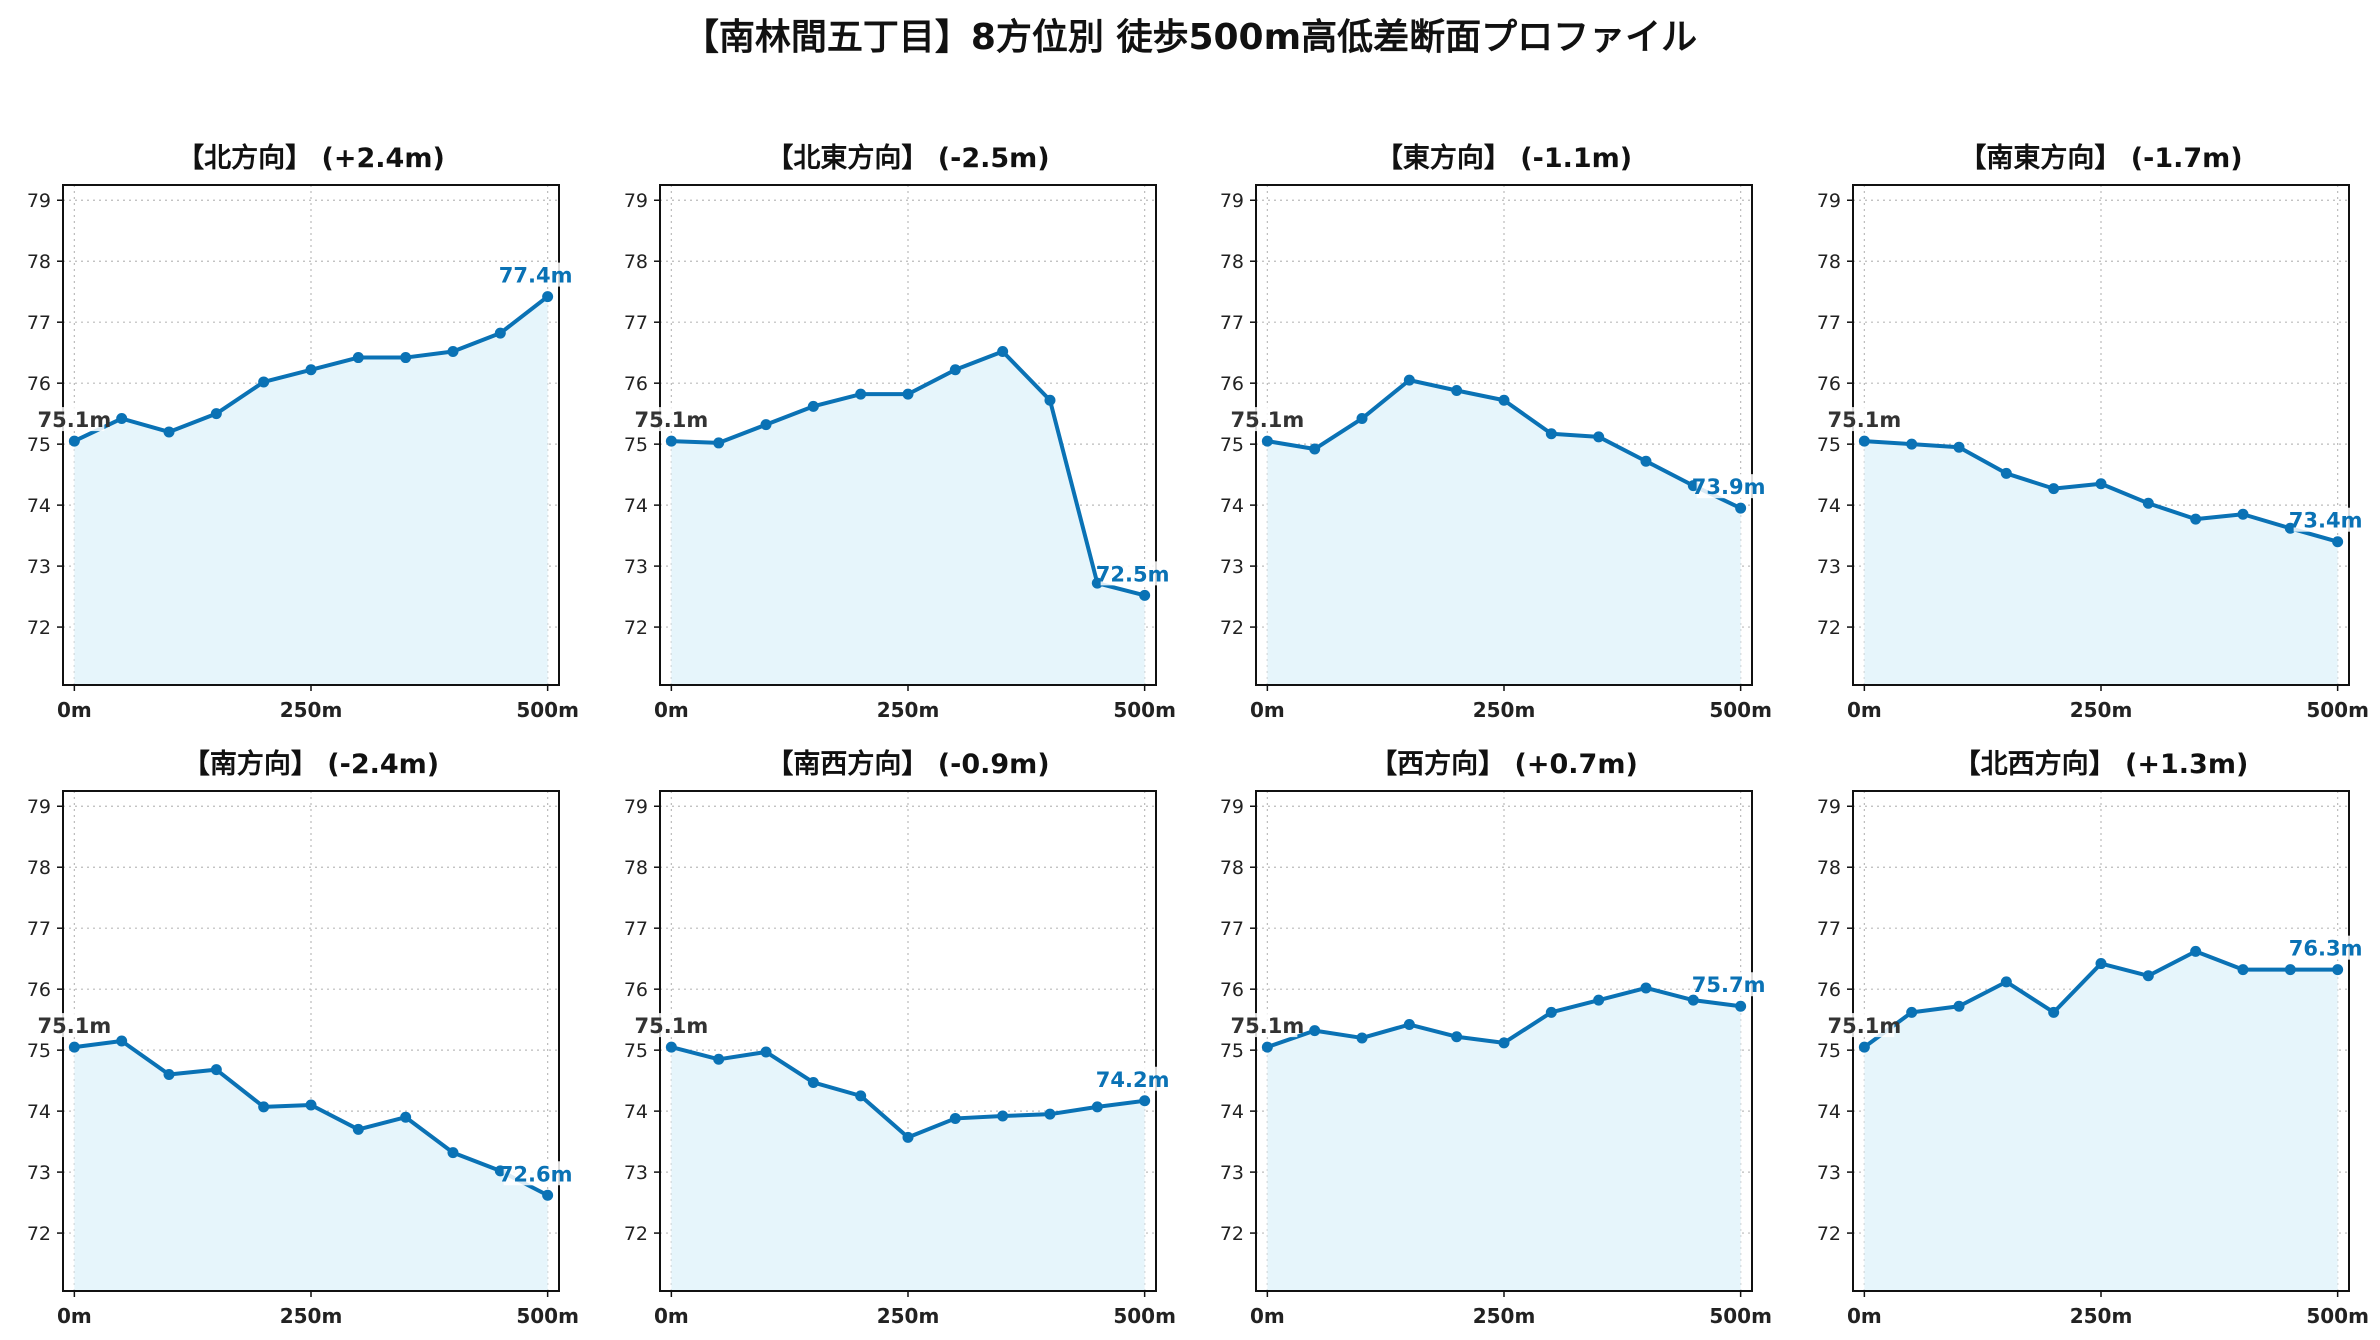 The image size is (2380, 1340). I want to click on ytick-label: 72, so click(1829, 1234).